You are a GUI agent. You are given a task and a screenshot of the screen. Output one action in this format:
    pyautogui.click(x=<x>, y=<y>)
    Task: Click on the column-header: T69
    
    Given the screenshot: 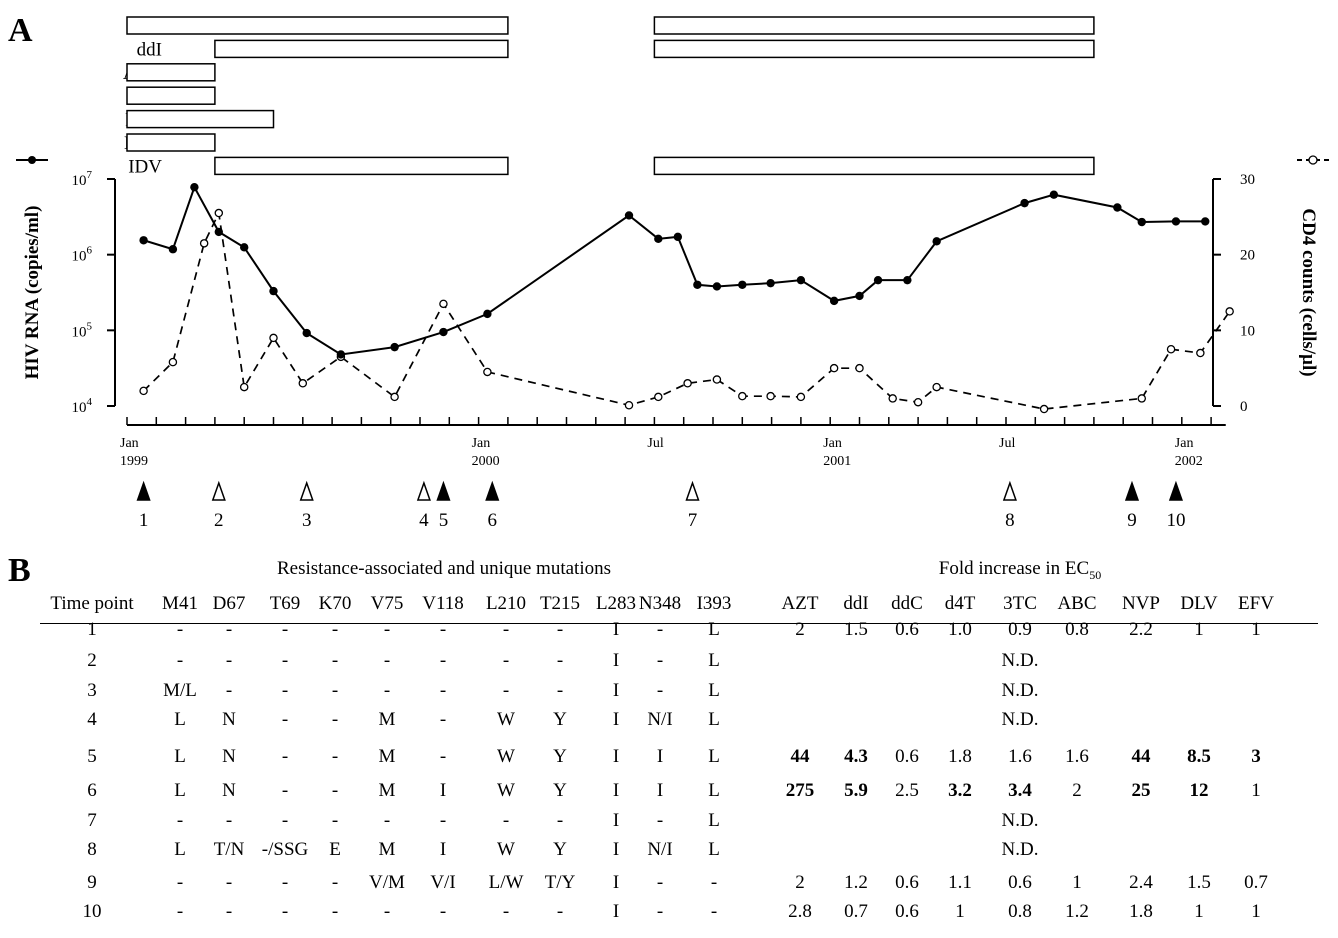 What is the action you would take?
    pyautogui.click(x=285, y=603)
    